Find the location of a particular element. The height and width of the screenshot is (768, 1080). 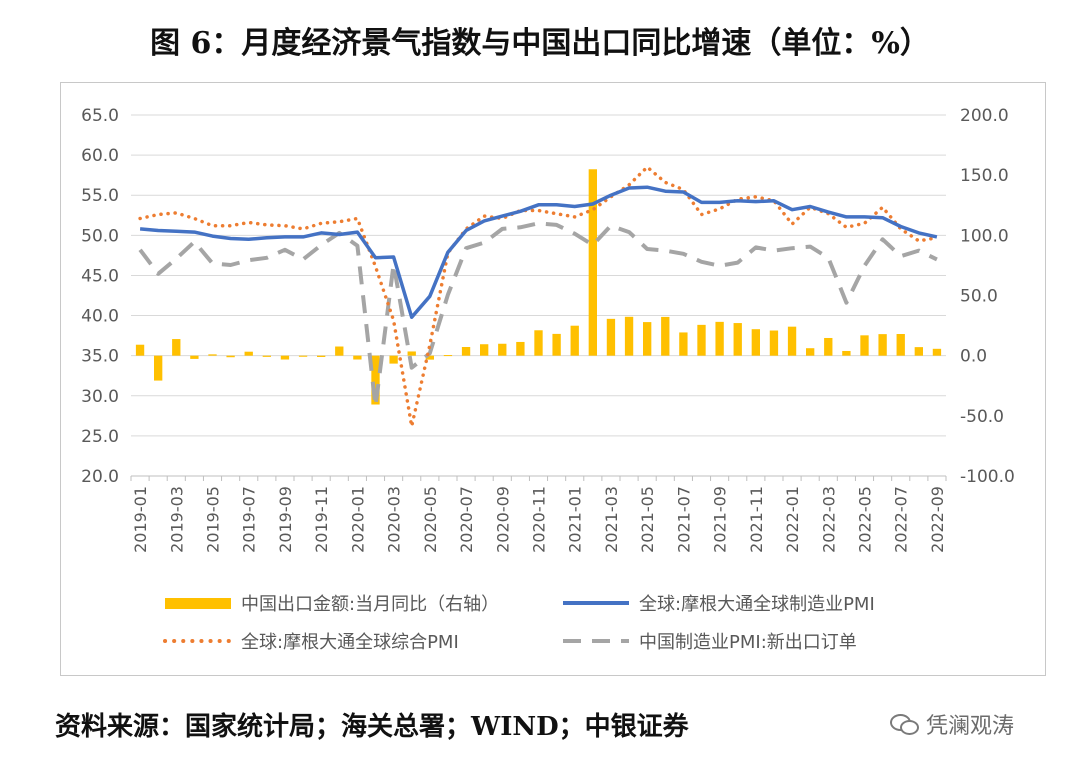

legend-mfg-pmi-label: 全球:摩根大通全球制造业PMI is located at coordinates (757, 604).